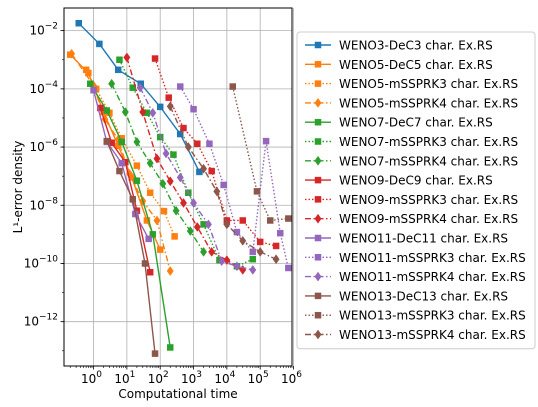  What do you see at coordinates (428, 200) in the screenshot?
I see `legend-label: WENO9-mSSPRK3 char. Ex.RS` at bounding box center [428, 200].